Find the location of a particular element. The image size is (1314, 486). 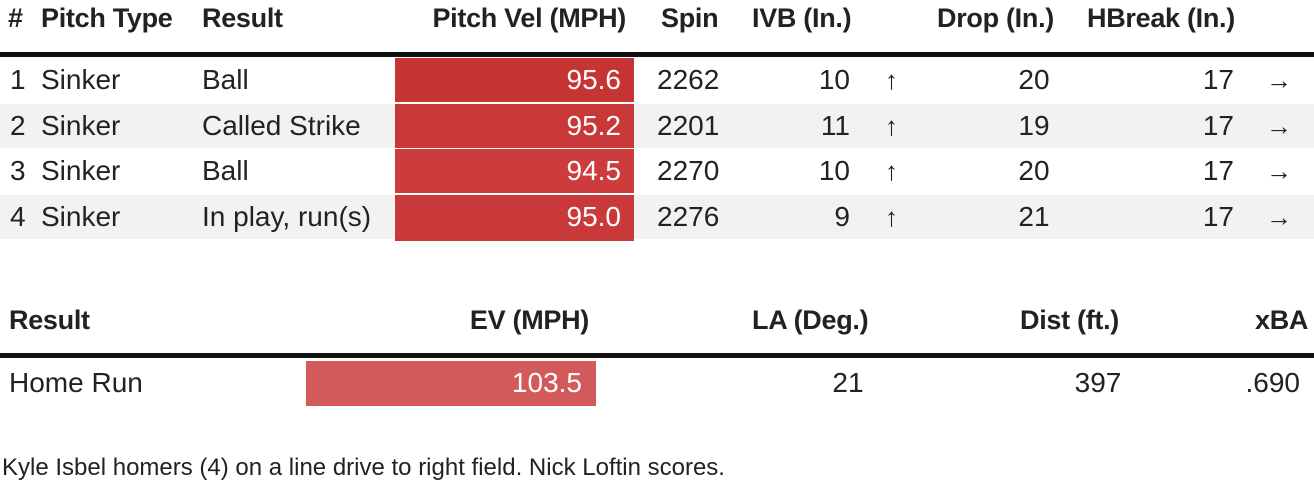

col-header-drop: Drop (In.) is located at coordinates (995, 18).